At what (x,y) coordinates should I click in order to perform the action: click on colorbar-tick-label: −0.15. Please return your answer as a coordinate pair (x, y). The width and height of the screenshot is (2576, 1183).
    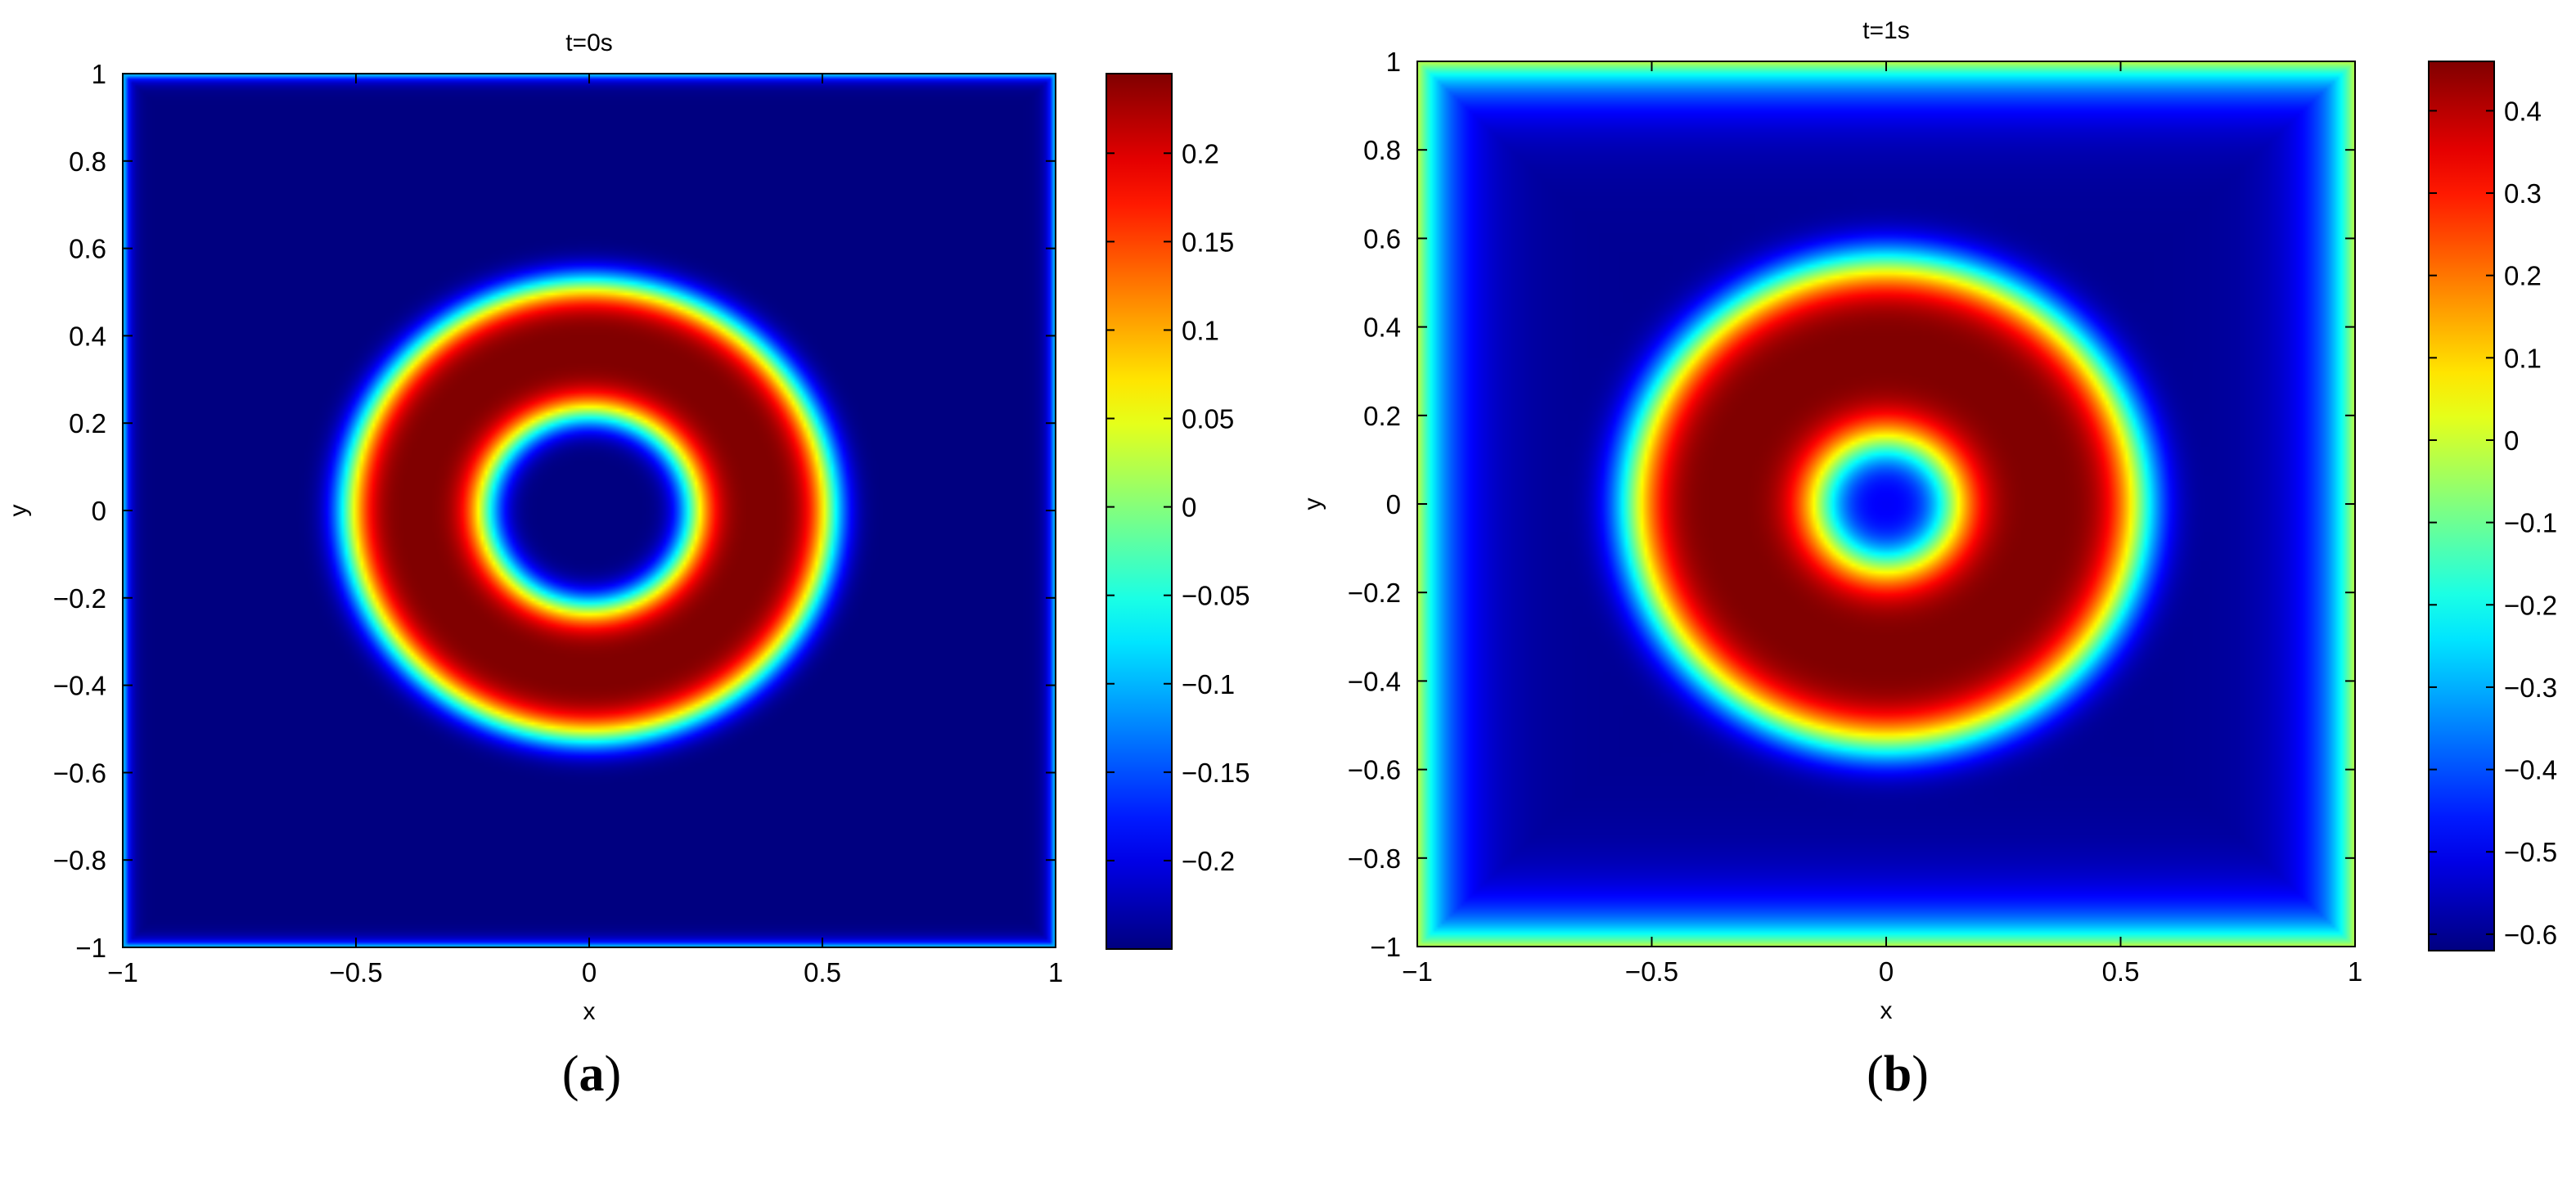
    Looking at the image, I should click on (1216, 773).